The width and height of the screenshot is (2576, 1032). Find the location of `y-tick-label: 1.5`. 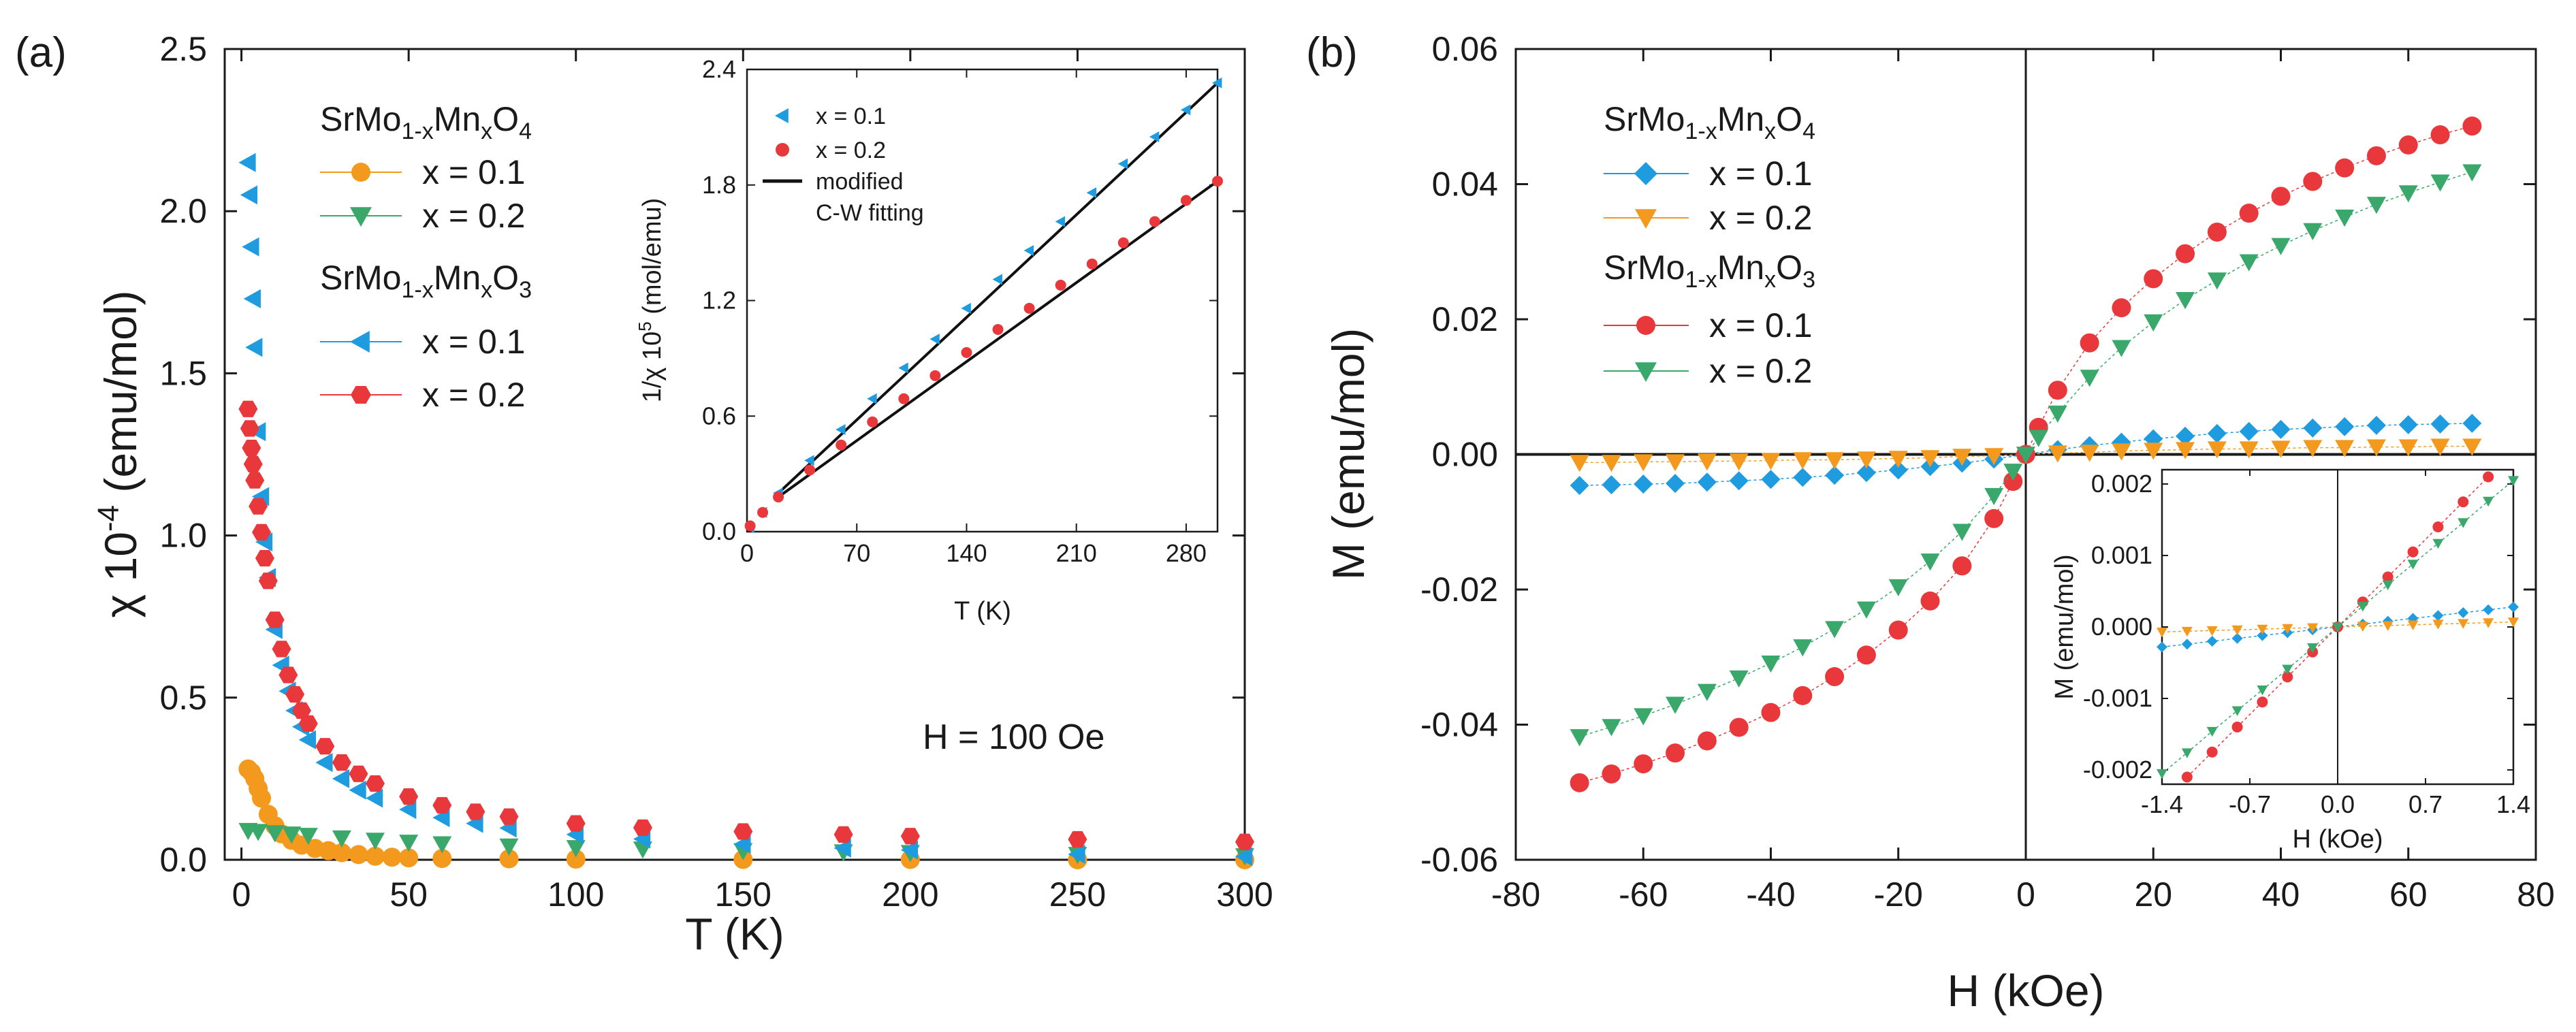

y-tick-label: 1.5 is located at coordinates (183, 373).